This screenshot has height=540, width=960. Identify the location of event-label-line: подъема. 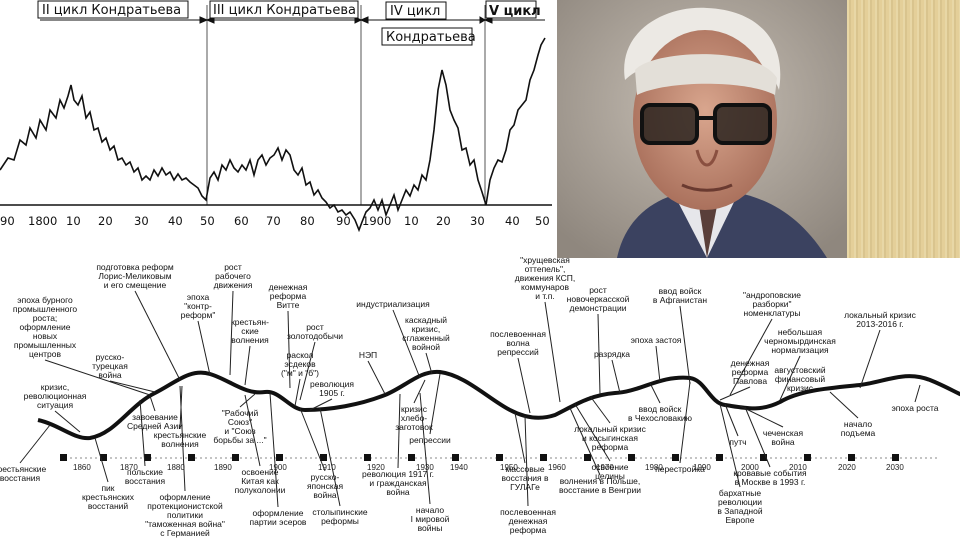
(858, 433).